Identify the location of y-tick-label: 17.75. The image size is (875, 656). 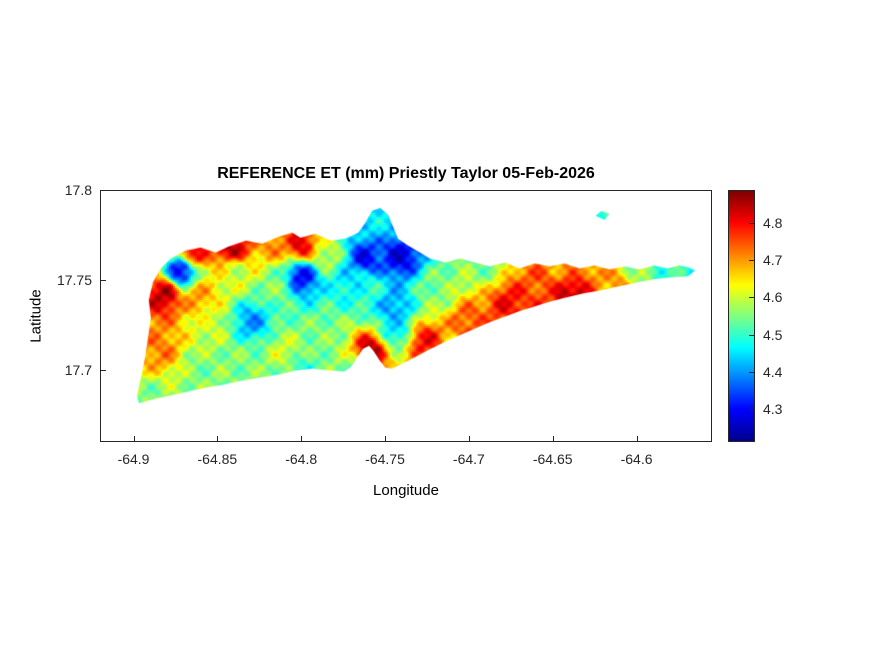
(74, 280).